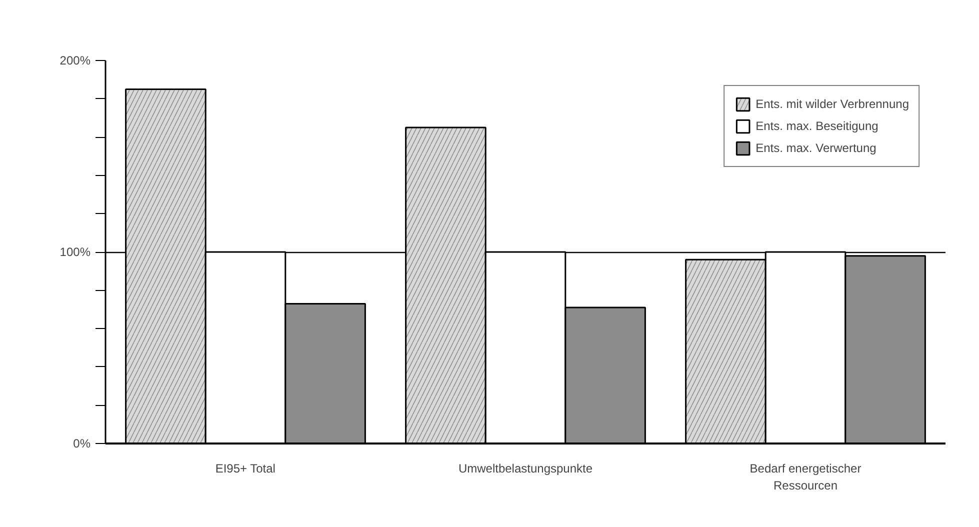 The height and width of the screenshot is (527, 979). What do you see at coordinates (75, 252) in the screenshot?
I see `y-tick-label: 100%` at bounding box center [75, 252].